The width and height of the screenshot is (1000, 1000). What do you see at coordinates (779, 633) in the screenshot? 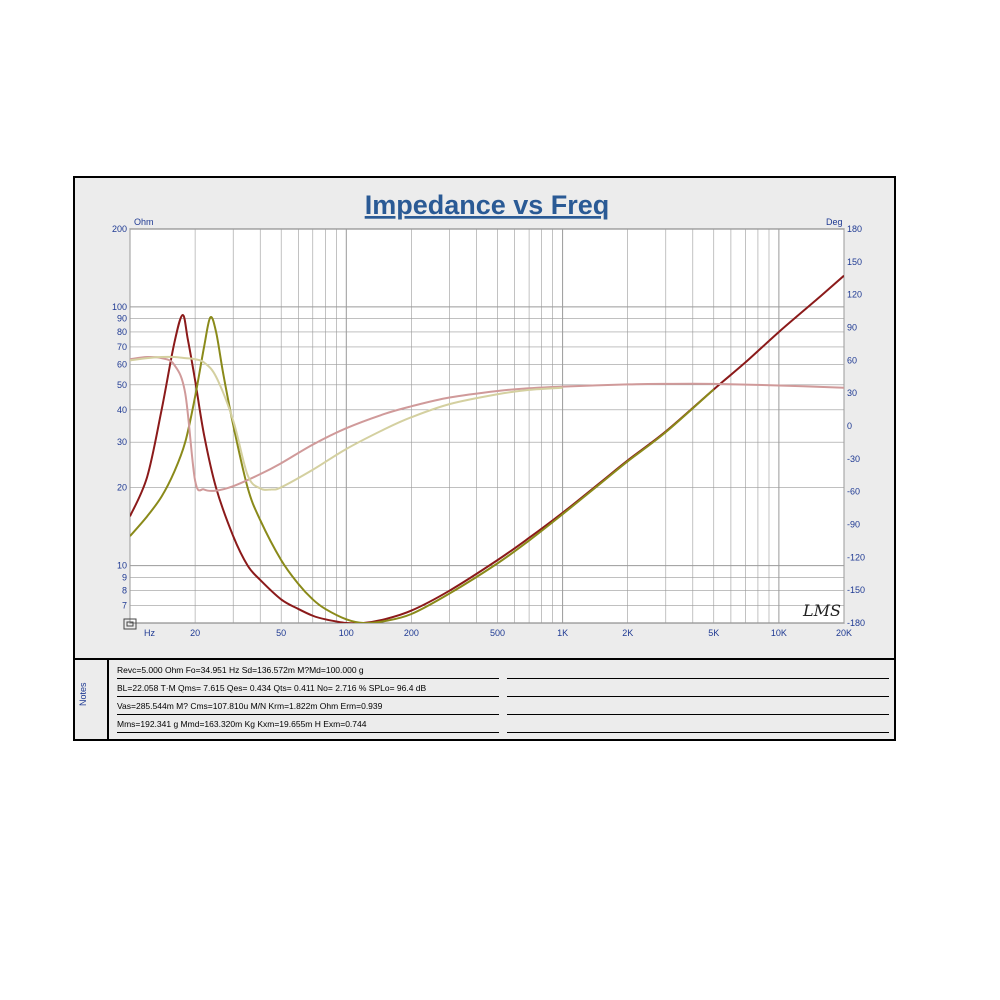
I see `x-tick-label: 10K` at bounding box center [779, 633].